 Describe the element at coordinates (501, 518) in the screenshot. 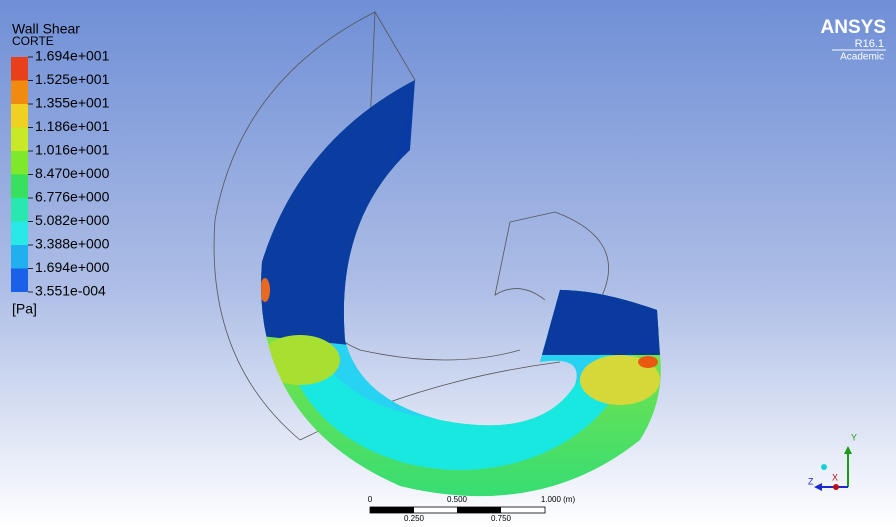

I see `scale-label: 0.750` at that location.